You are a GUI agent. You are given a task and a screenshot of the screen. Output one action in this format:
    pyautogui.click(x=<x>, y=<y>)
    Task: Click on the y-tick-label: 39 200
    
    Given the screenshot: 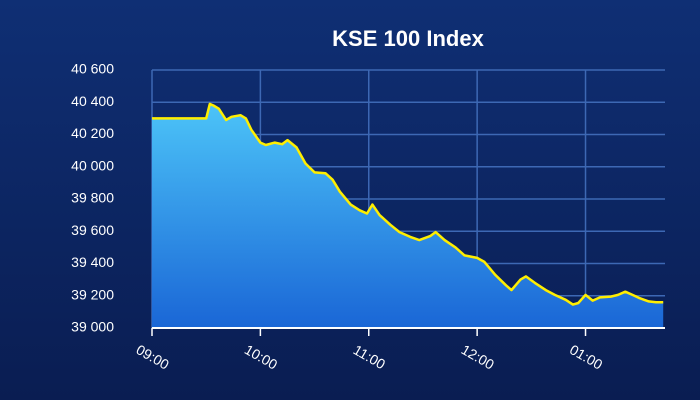 What is the action you would take?
    pyautogui.click(x=92, y=294)
    